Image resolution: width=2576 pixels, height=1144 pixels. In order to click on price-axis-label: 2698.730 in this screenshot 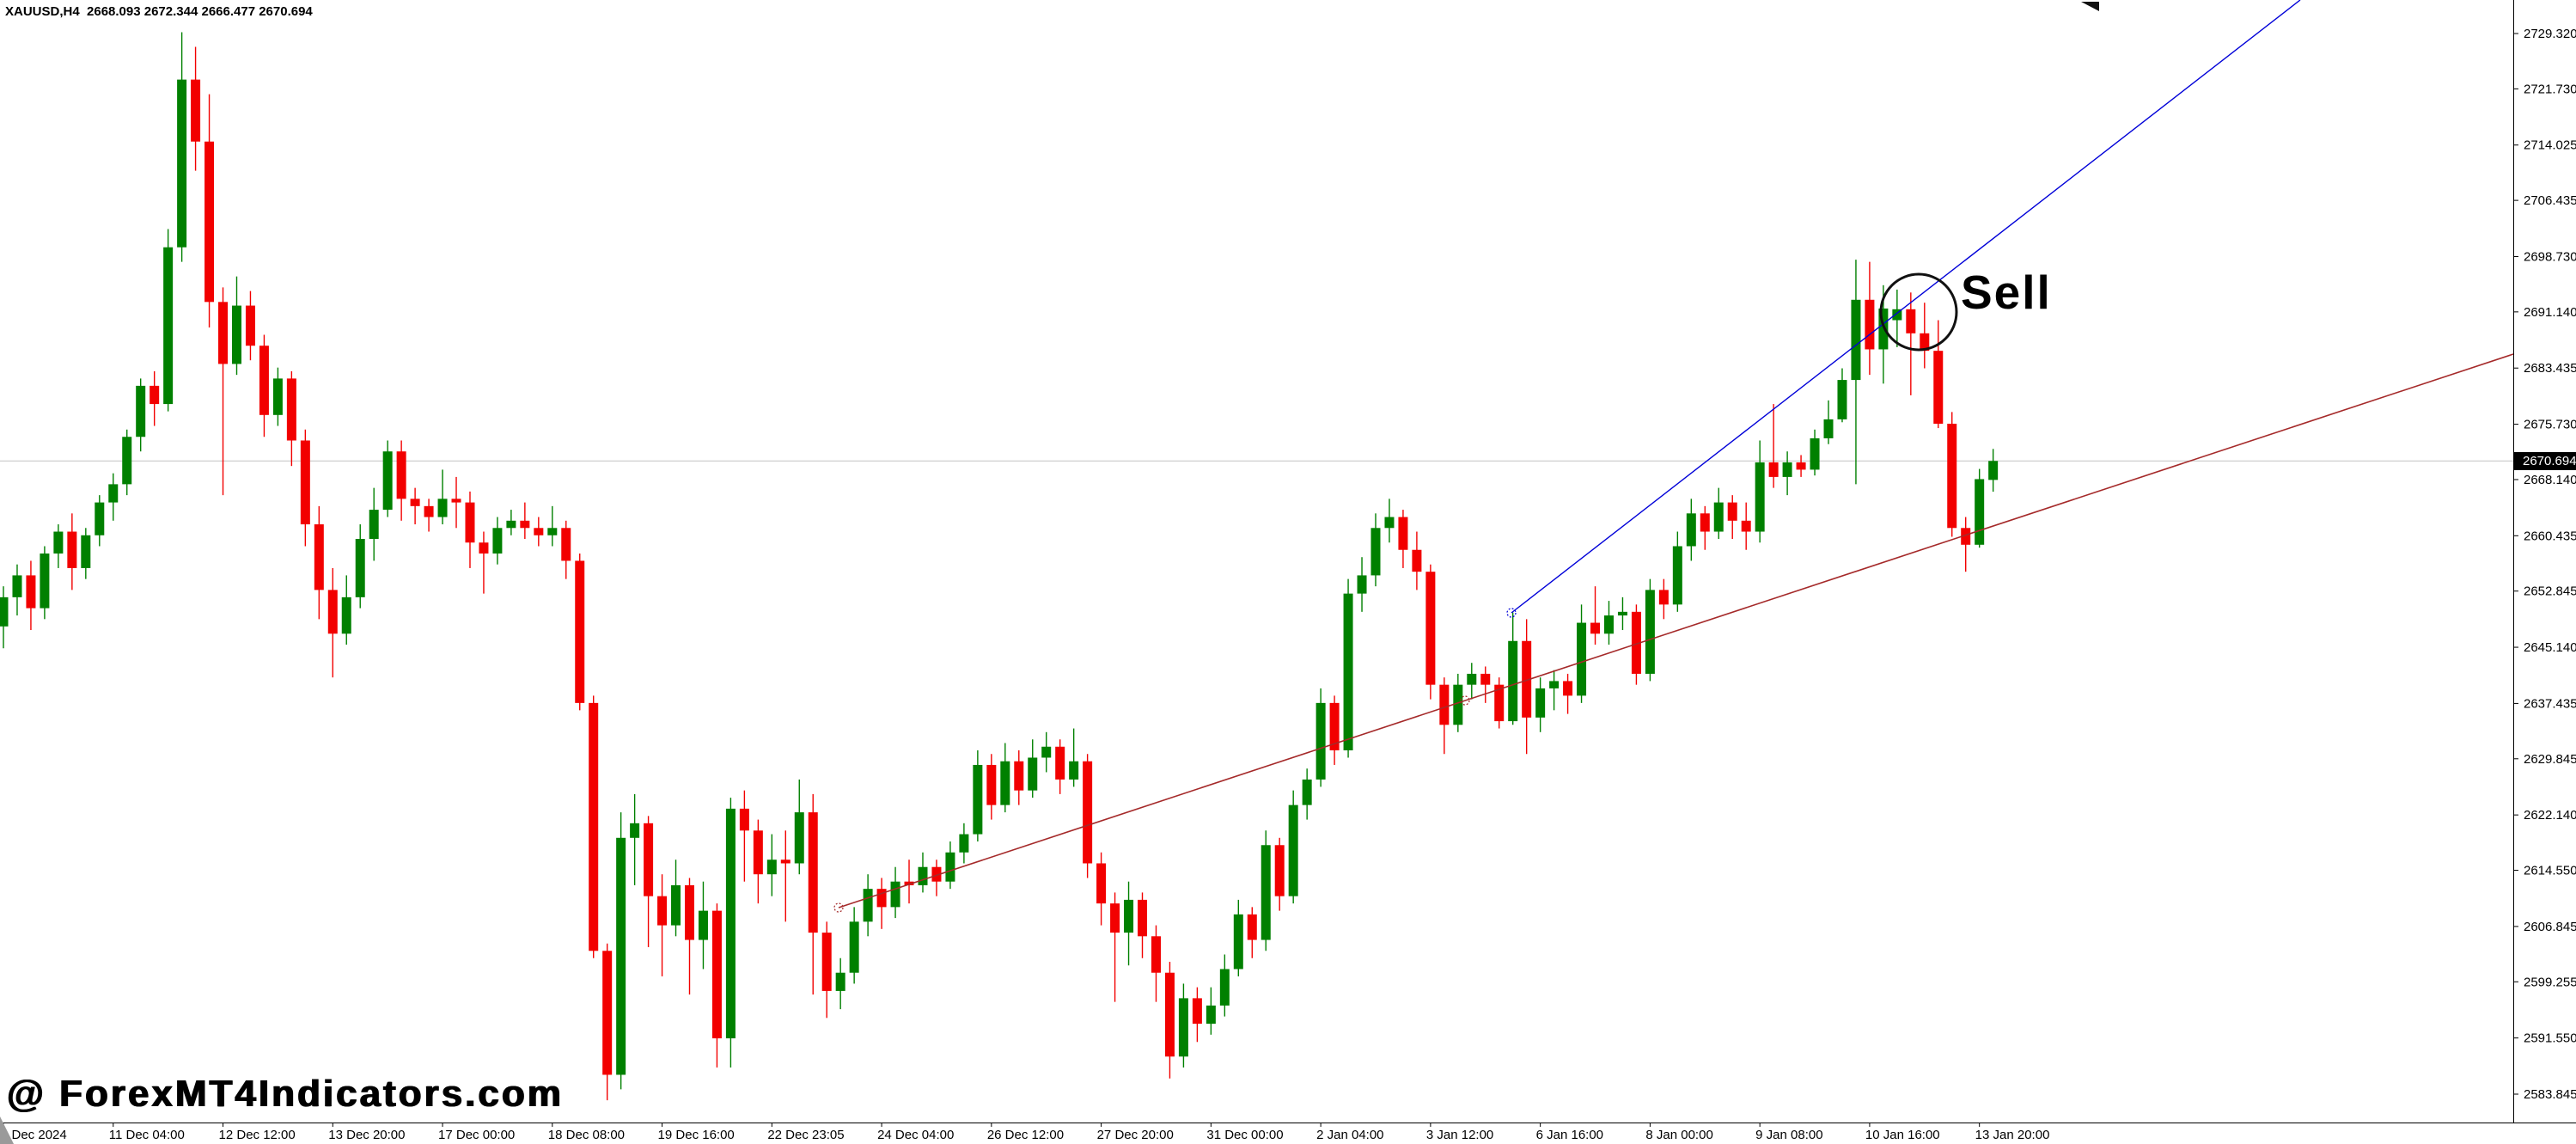, I will do `click(2550, 257)`.